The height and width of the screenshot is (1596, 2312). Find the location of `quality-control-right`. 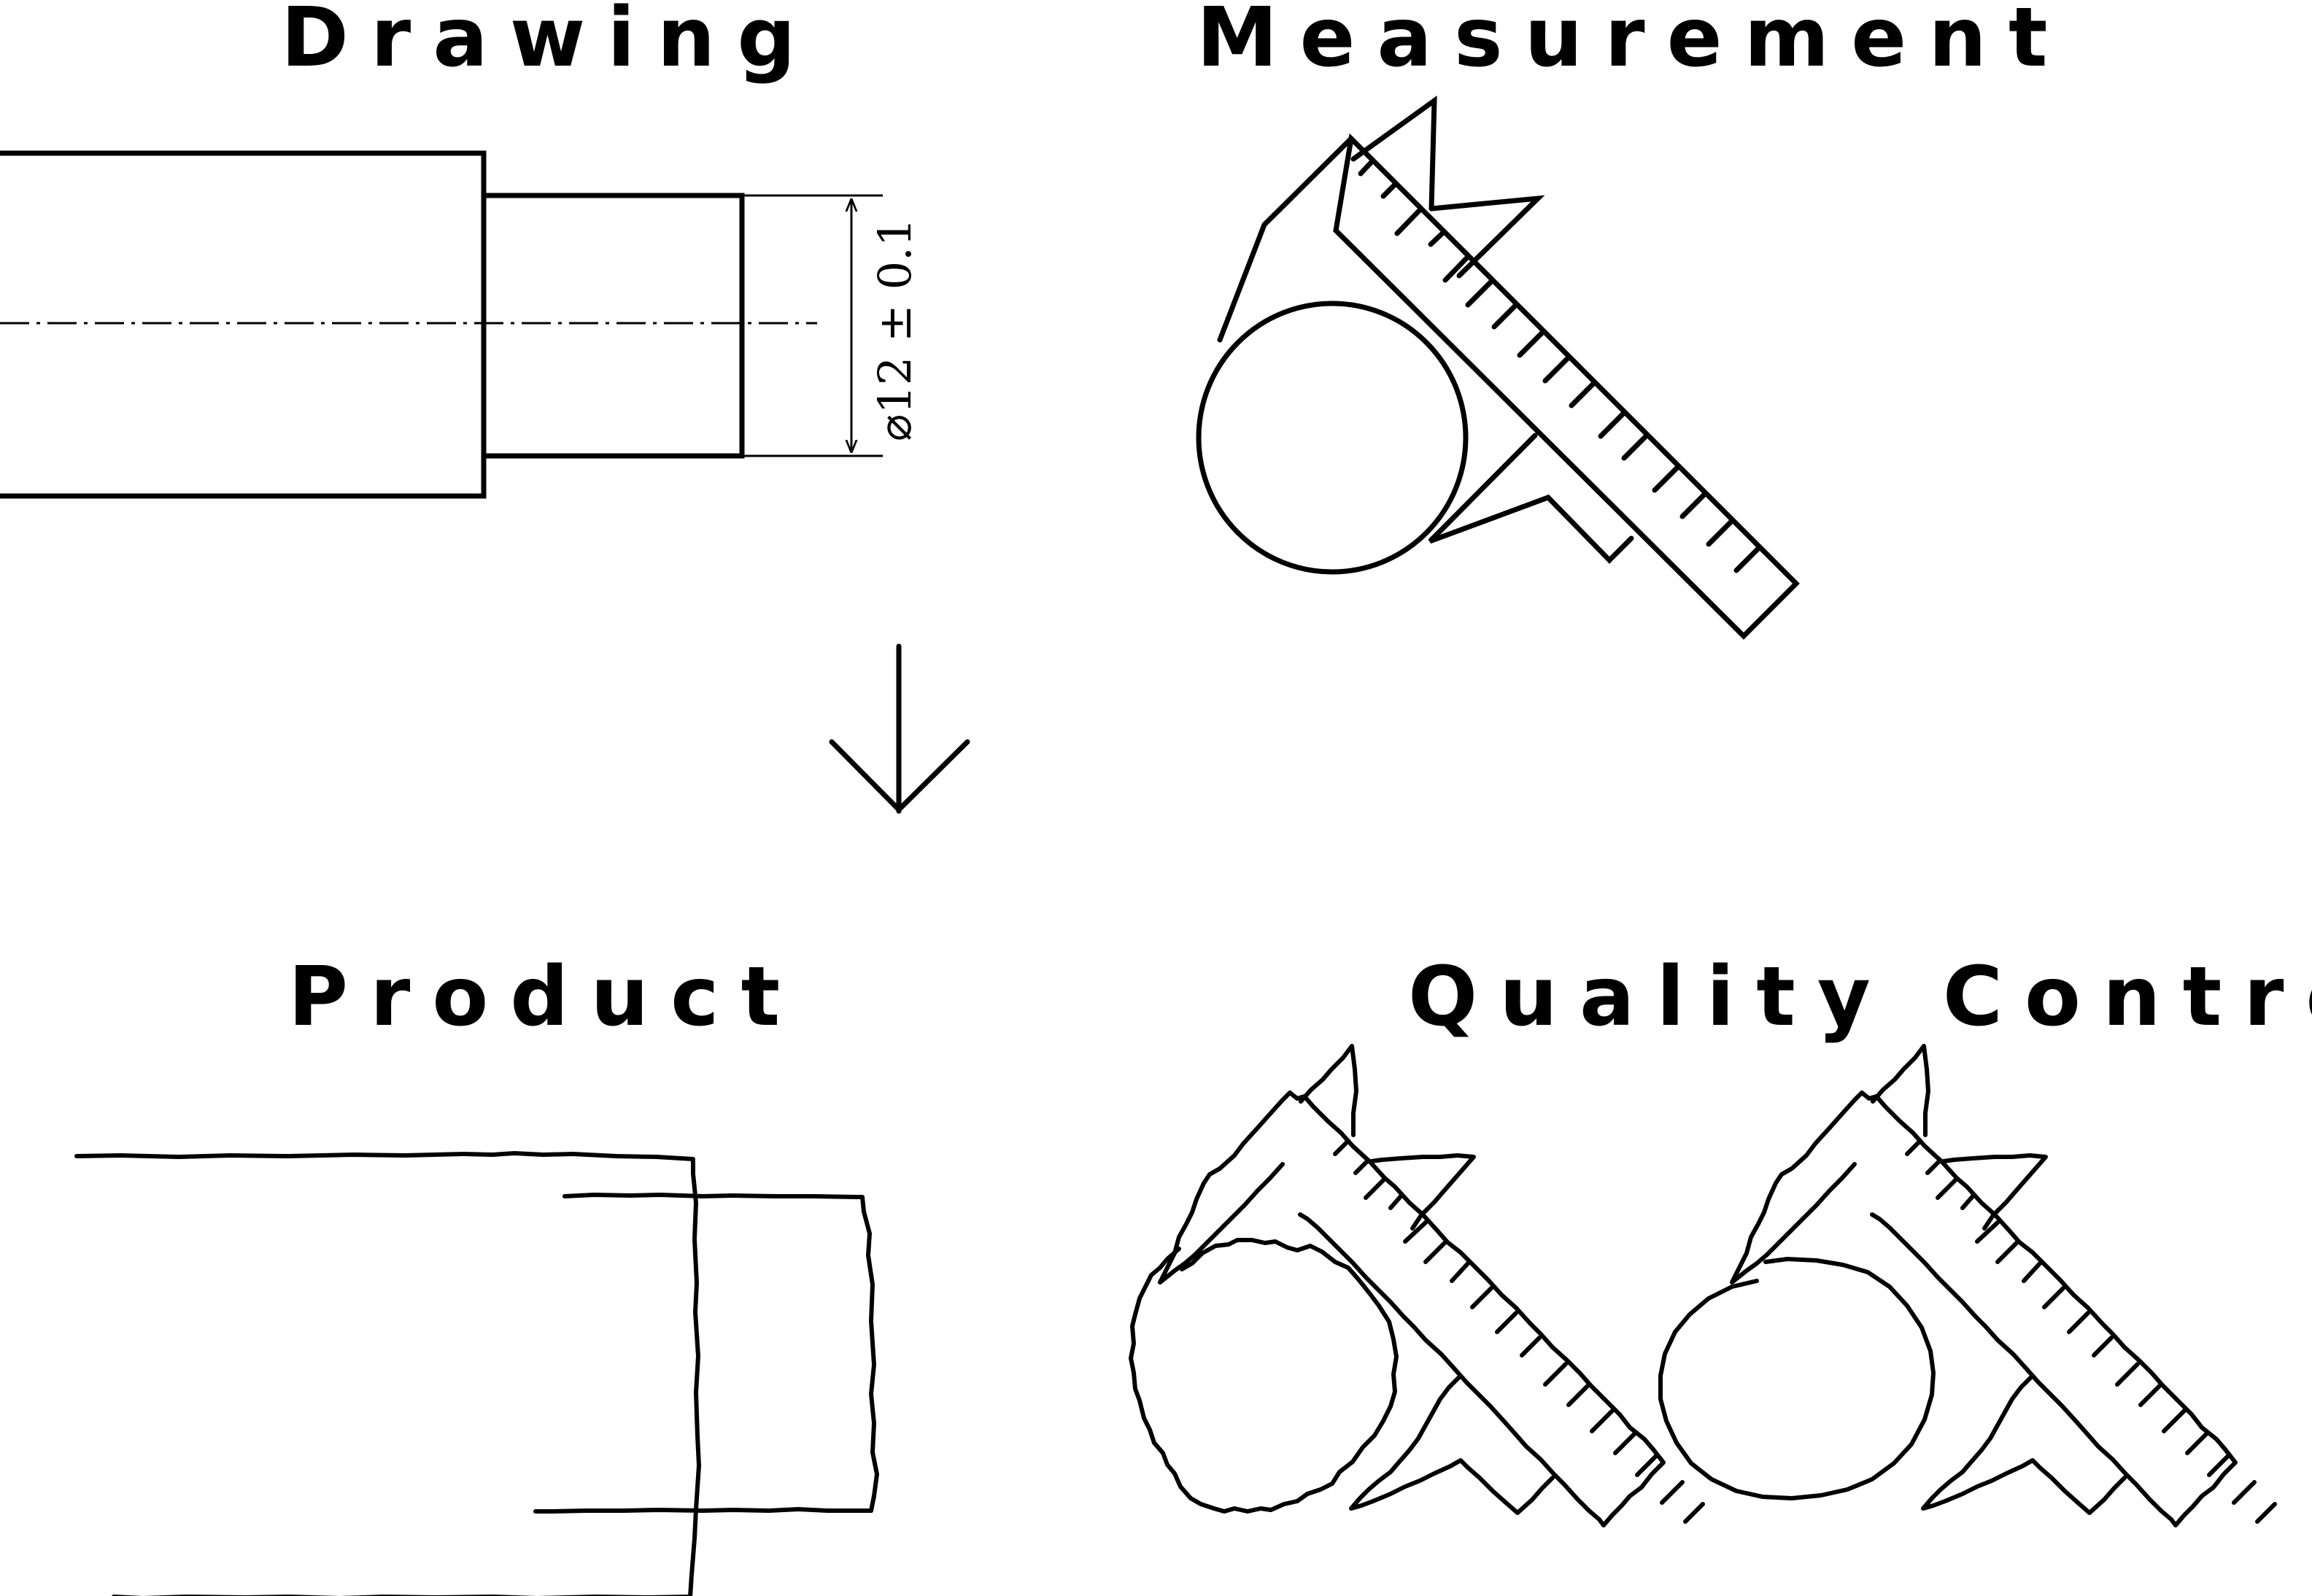

quality-control-right is located at coordinates (1966, 1285).